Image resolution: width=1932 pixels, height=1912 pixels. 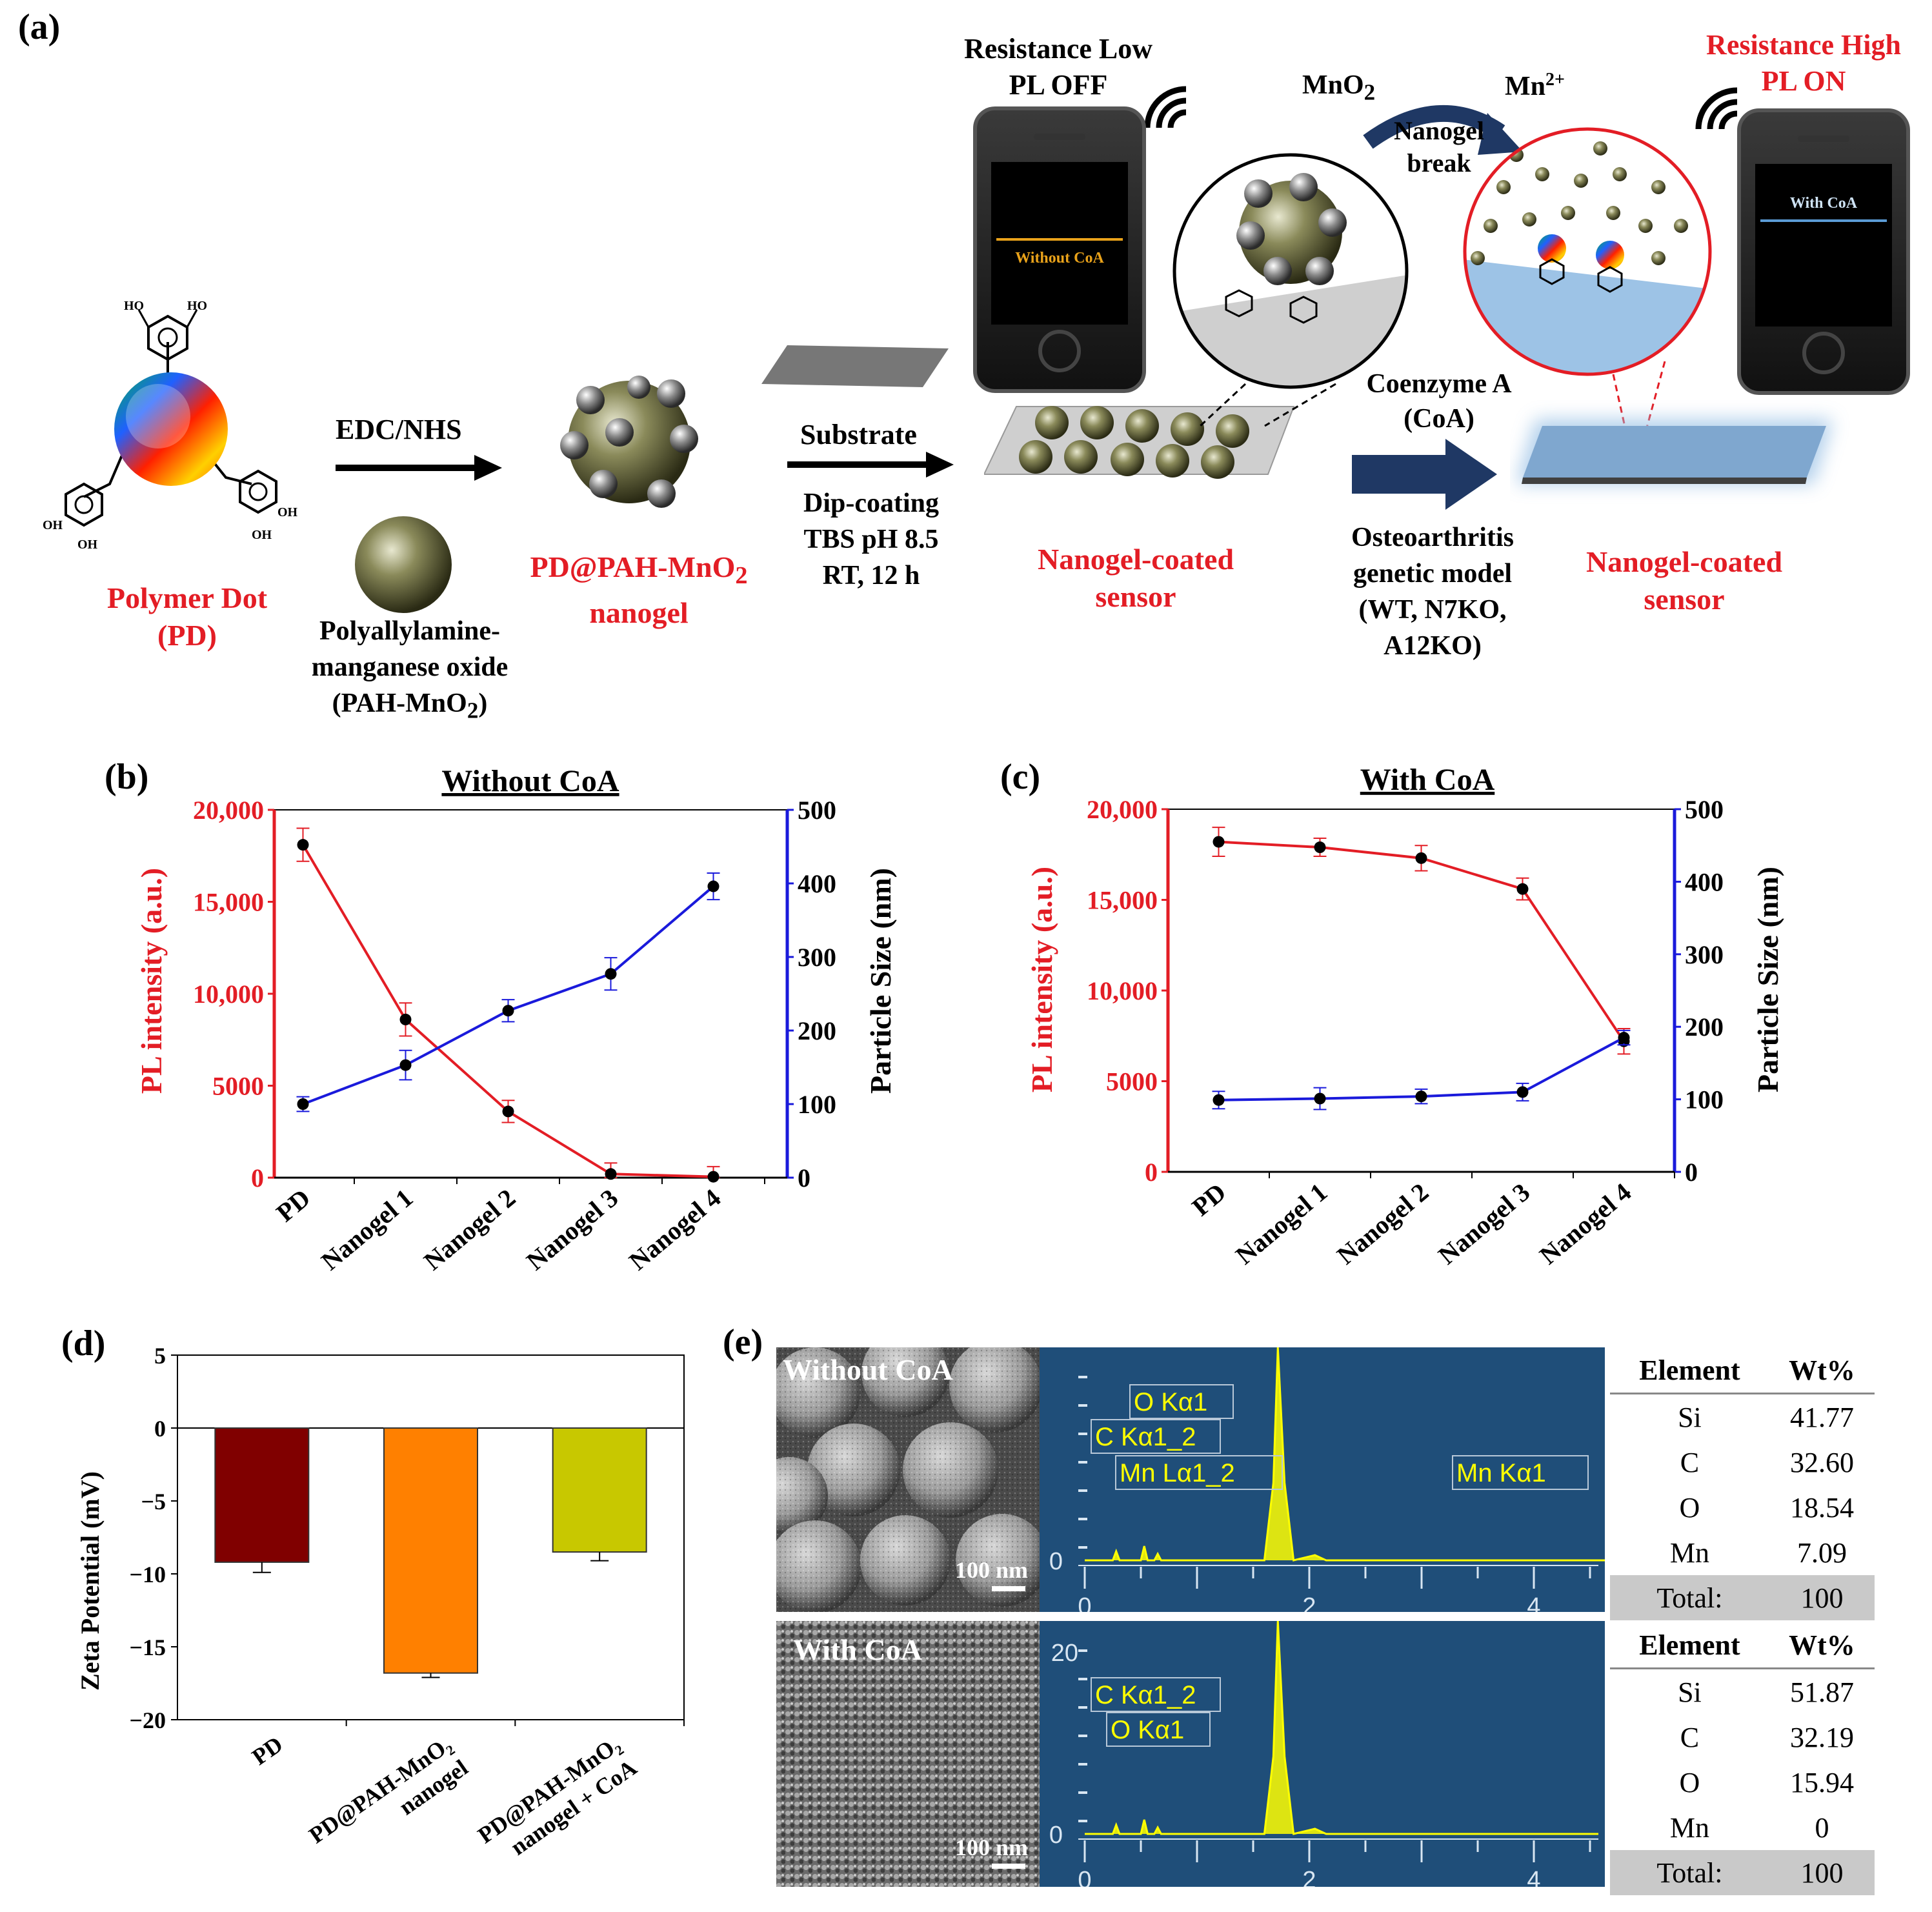 I want to click on eds-top-x-tick-label: 2, so click(x=1309, y=1602).